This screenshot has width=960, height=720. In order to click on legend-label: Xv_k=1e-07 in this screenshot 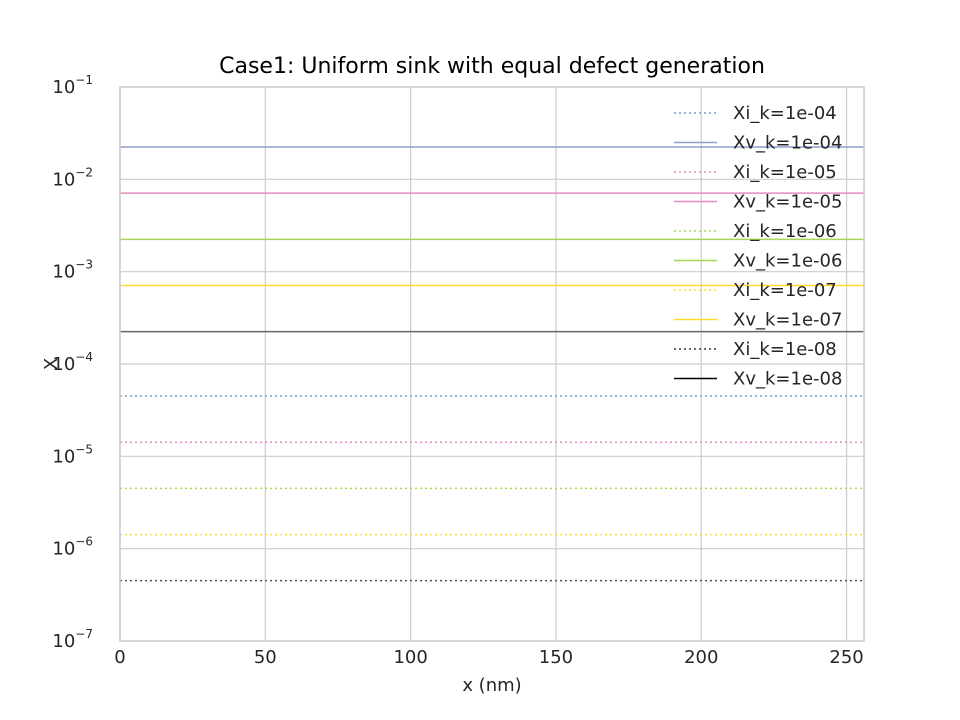, I will do `click(787, 320)`.